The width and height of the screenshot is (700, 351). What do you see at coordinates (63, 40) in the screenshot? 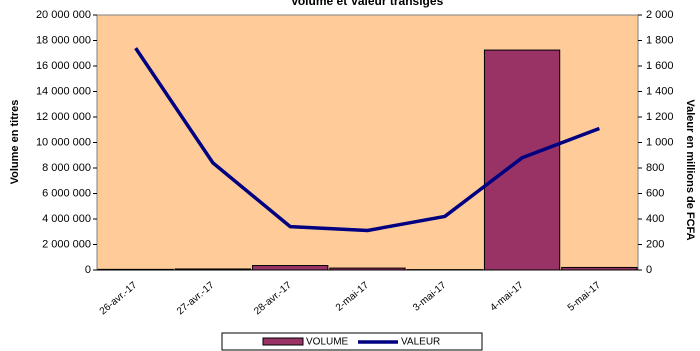
I see `y-tick-label: 18 000 000` at bounding box center [63, 40].